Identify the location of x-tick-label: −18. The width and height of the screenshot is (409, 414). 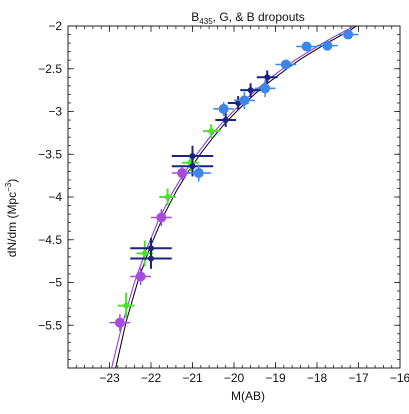
(317, 378).